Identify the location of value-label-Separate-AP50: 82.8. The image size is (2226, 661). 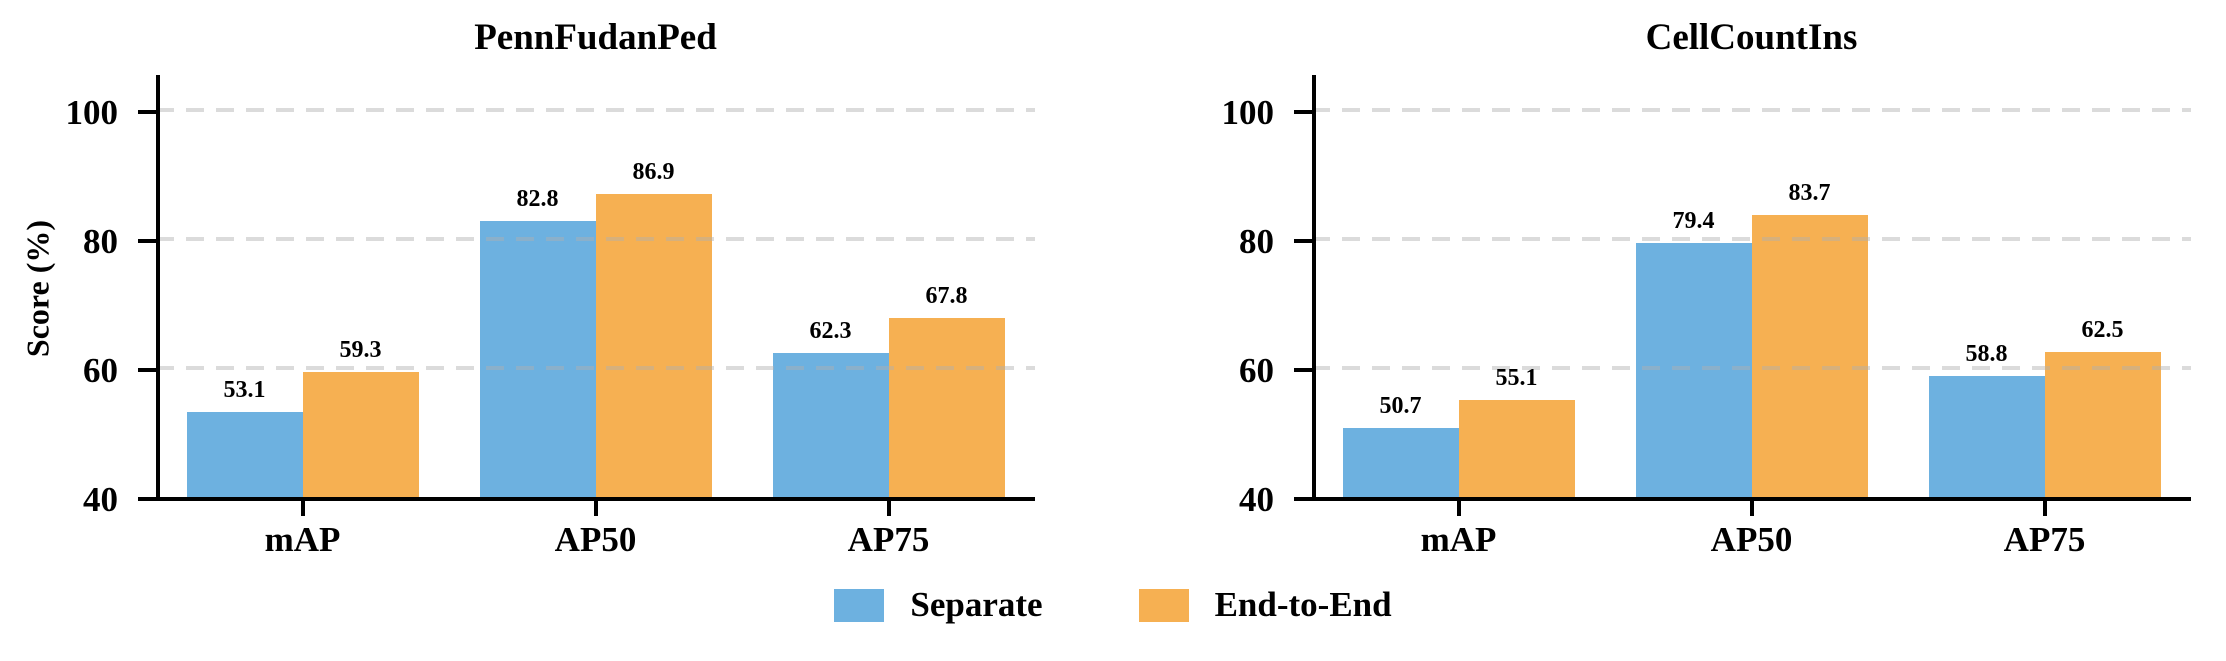
(537, 198).